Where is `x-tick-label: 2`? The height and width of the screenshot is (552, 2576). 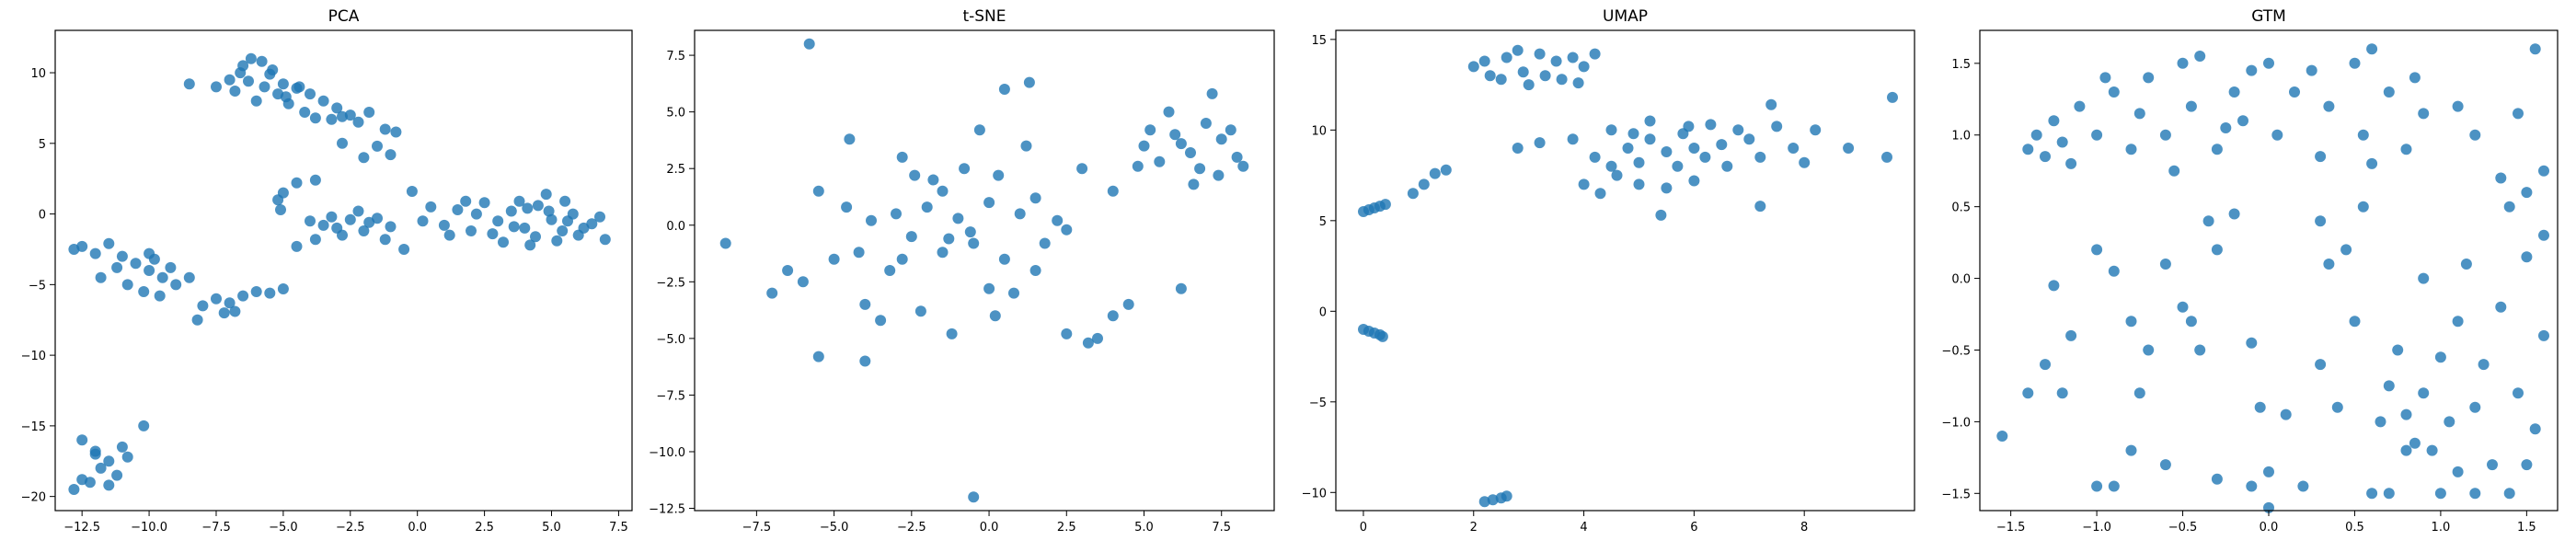
x-tick-label: 2 is located at coordinates (1474, 528).